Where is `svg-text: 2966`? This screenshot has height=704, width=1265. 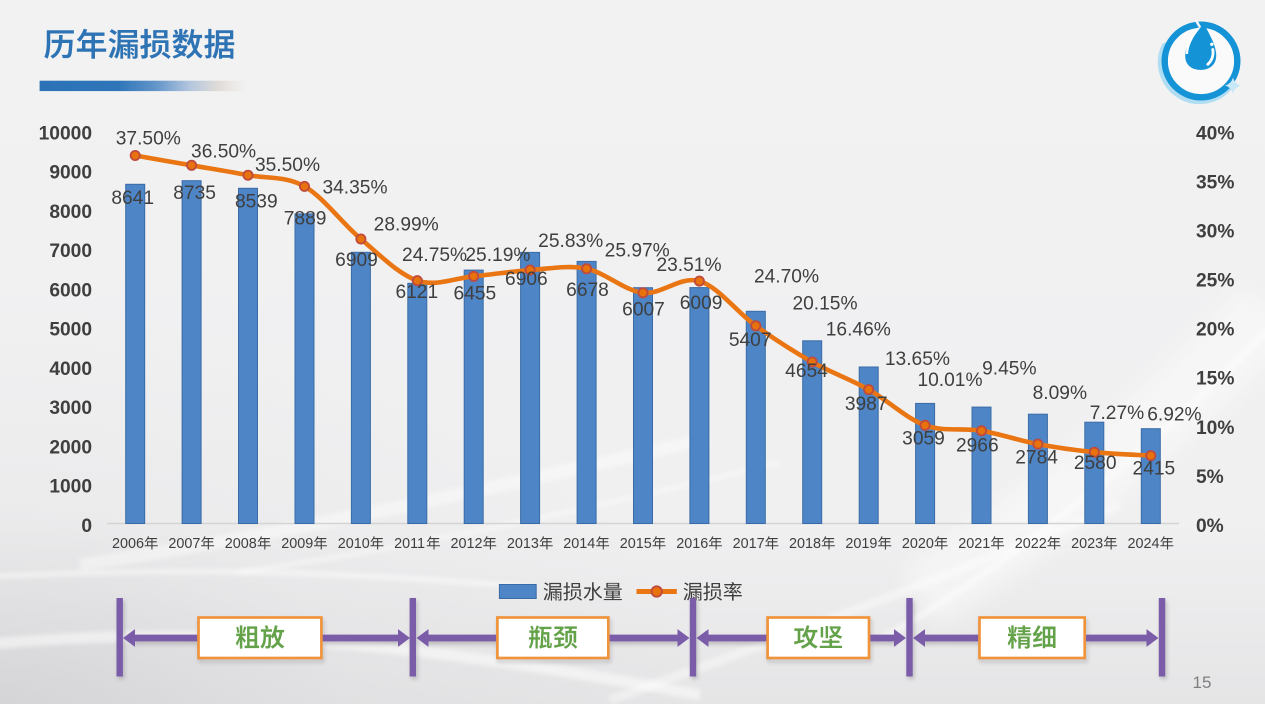
svg-text: 2966 is located at coordinates (977, 445).